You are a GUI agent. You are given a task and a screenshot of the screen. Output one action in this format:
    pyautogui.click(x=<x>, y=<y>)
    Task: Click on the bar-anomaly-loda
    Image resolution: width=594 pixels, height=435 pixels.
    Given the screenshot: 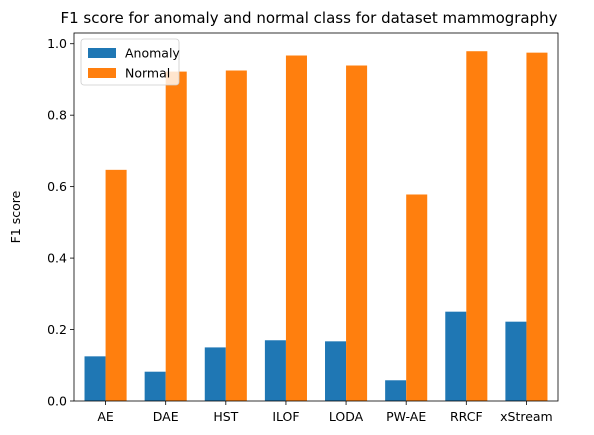 What is the action you would take?
    pyautogui.click(x=336, y=371)
    